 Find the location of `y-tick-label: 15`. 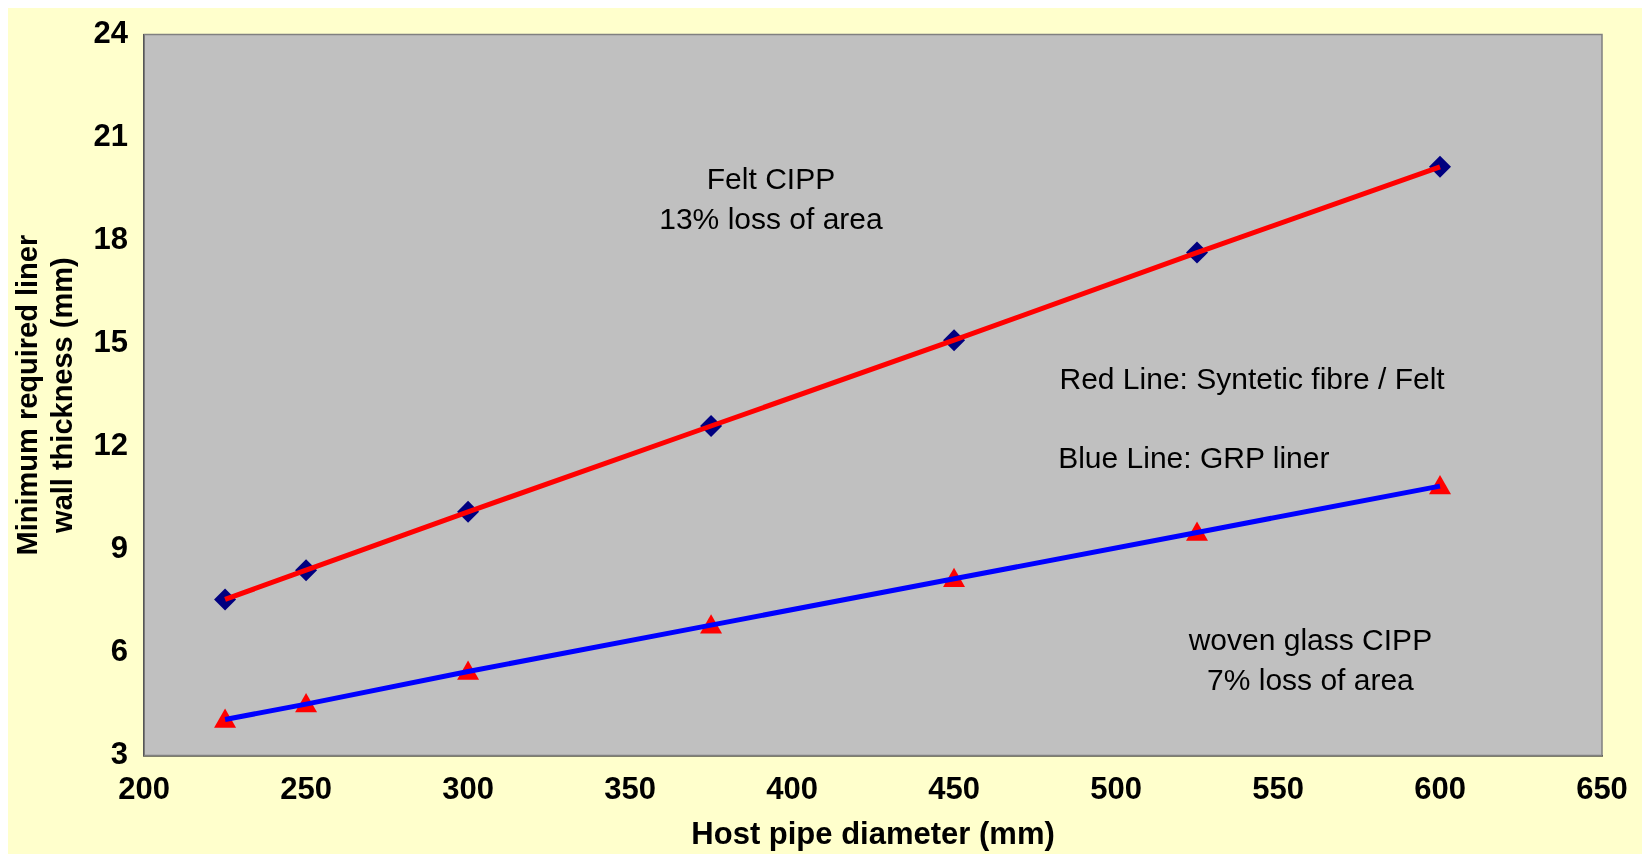

y-tick-label: 15 is located at coordinates (111, 342).